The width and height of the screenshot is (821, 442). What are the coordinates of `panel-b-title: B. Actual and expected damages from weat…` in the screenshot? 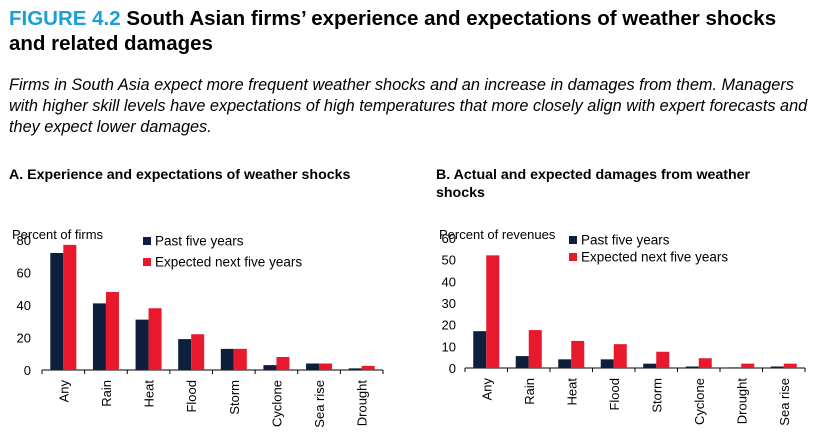 It's located at (593, 184).